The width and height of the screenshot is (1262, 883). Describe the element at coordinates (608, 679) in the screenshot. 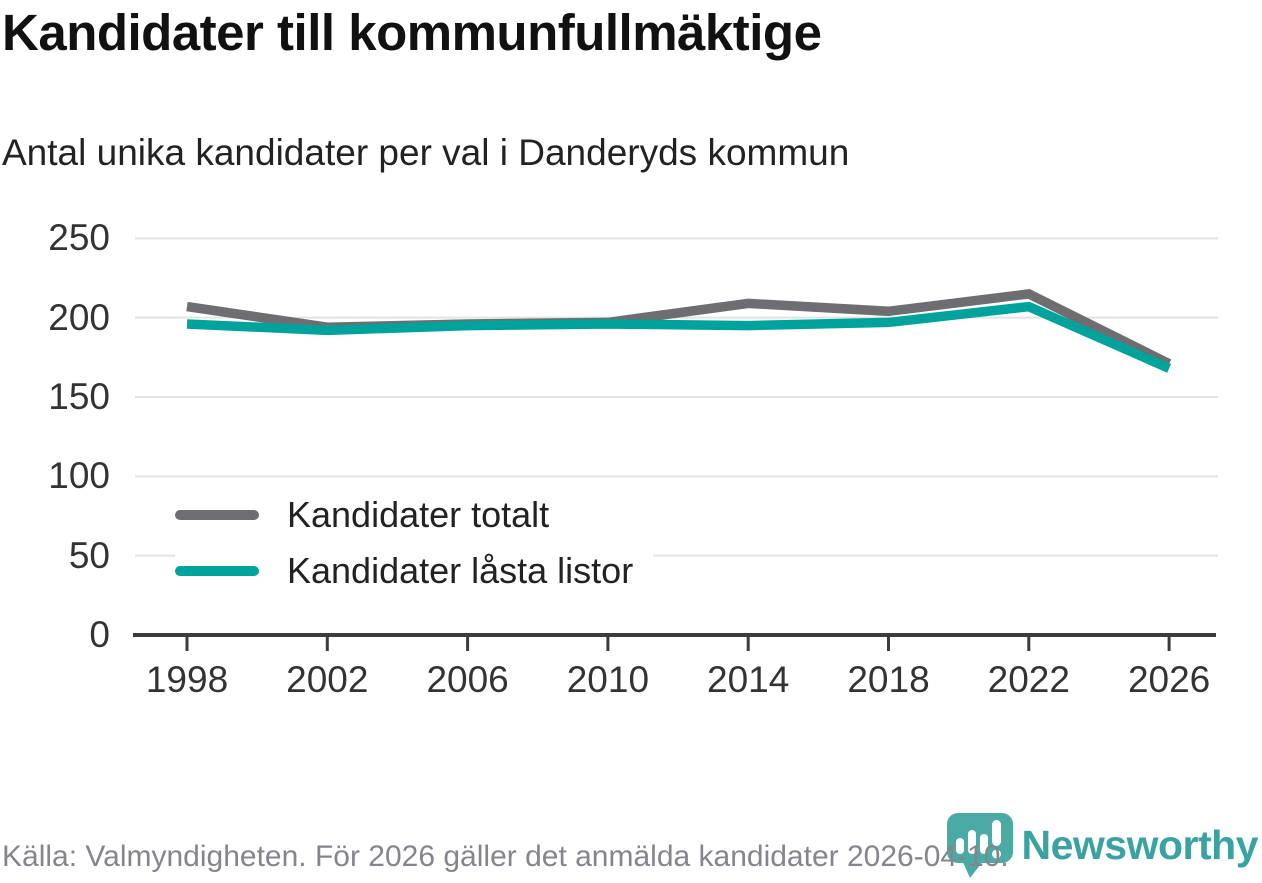

I see `x-tick-label: 2010` at that location.